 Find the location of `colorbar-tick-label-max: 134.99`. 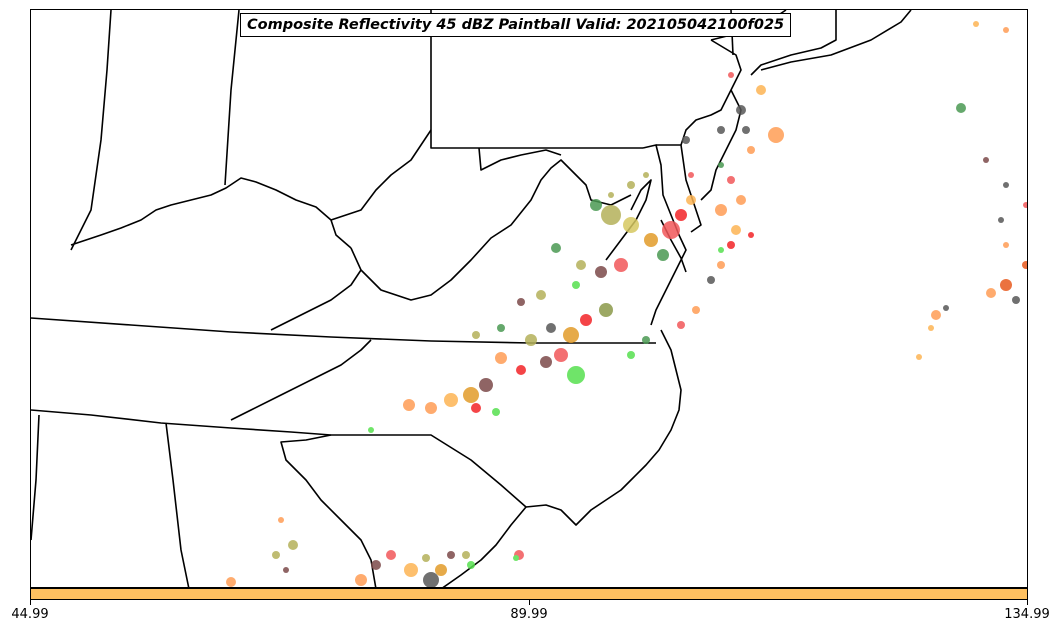

colorbar-tick-label-max: 134.99 is located at coordinates (1027, 614).